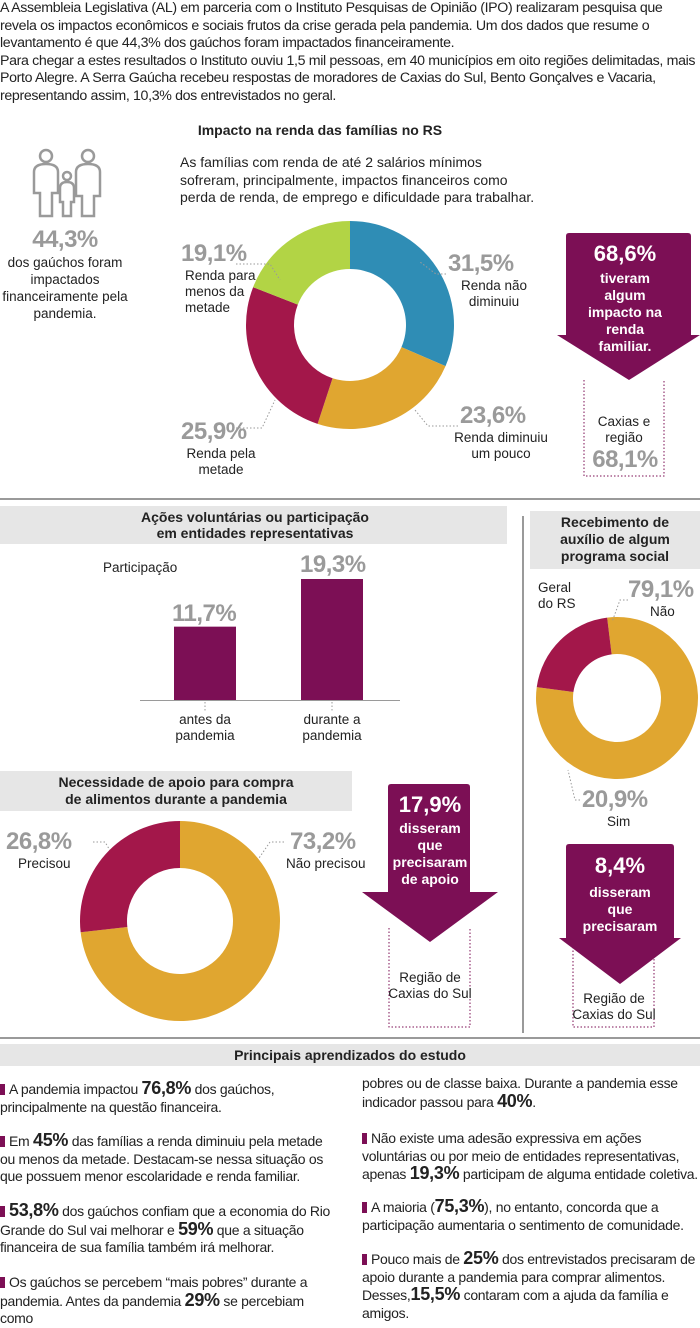 The width and height of the screenshot is (700, 1328). Describe the element at coordinates (204, 613) in the screenshot. I see `bar-1-value: 11,7%` at that location.